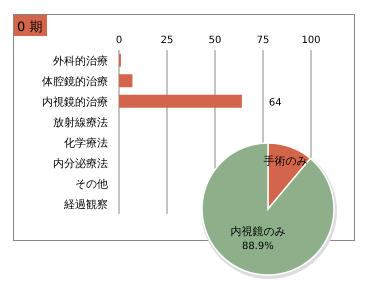  I want to click on y-tick-label: 経過観察, so click(85, 204).